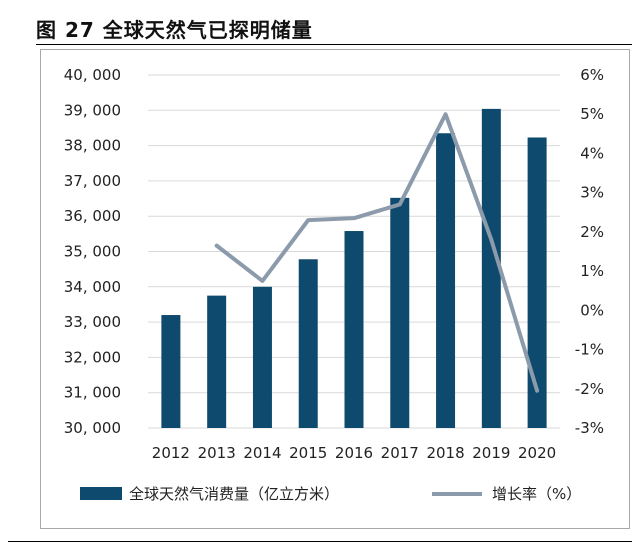  Describe the element at coordinates (537, 453) in the screenshot. I see `x-tick-label: 2020` at that location.